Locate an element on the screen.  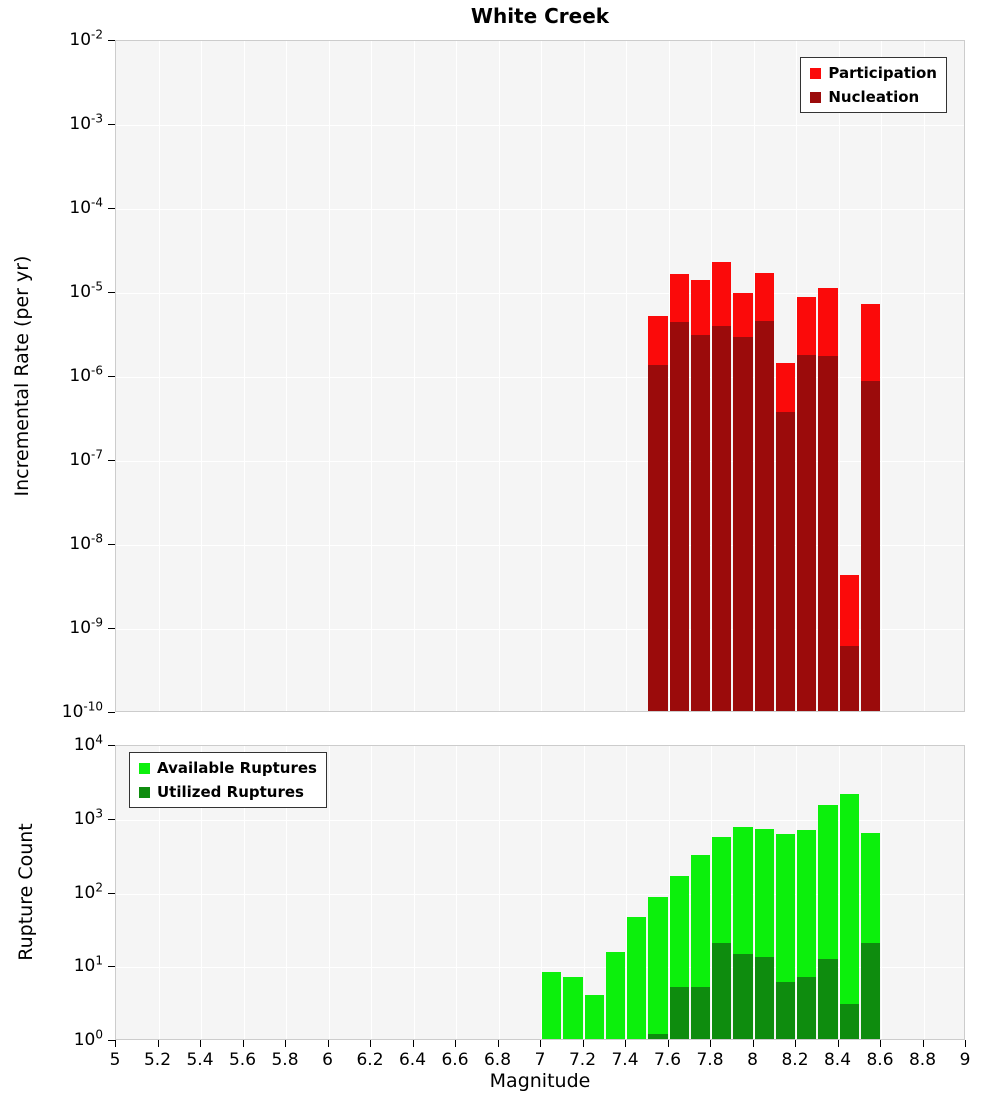
legend-label: Available Ruptures is located at coordinates (237, 768).